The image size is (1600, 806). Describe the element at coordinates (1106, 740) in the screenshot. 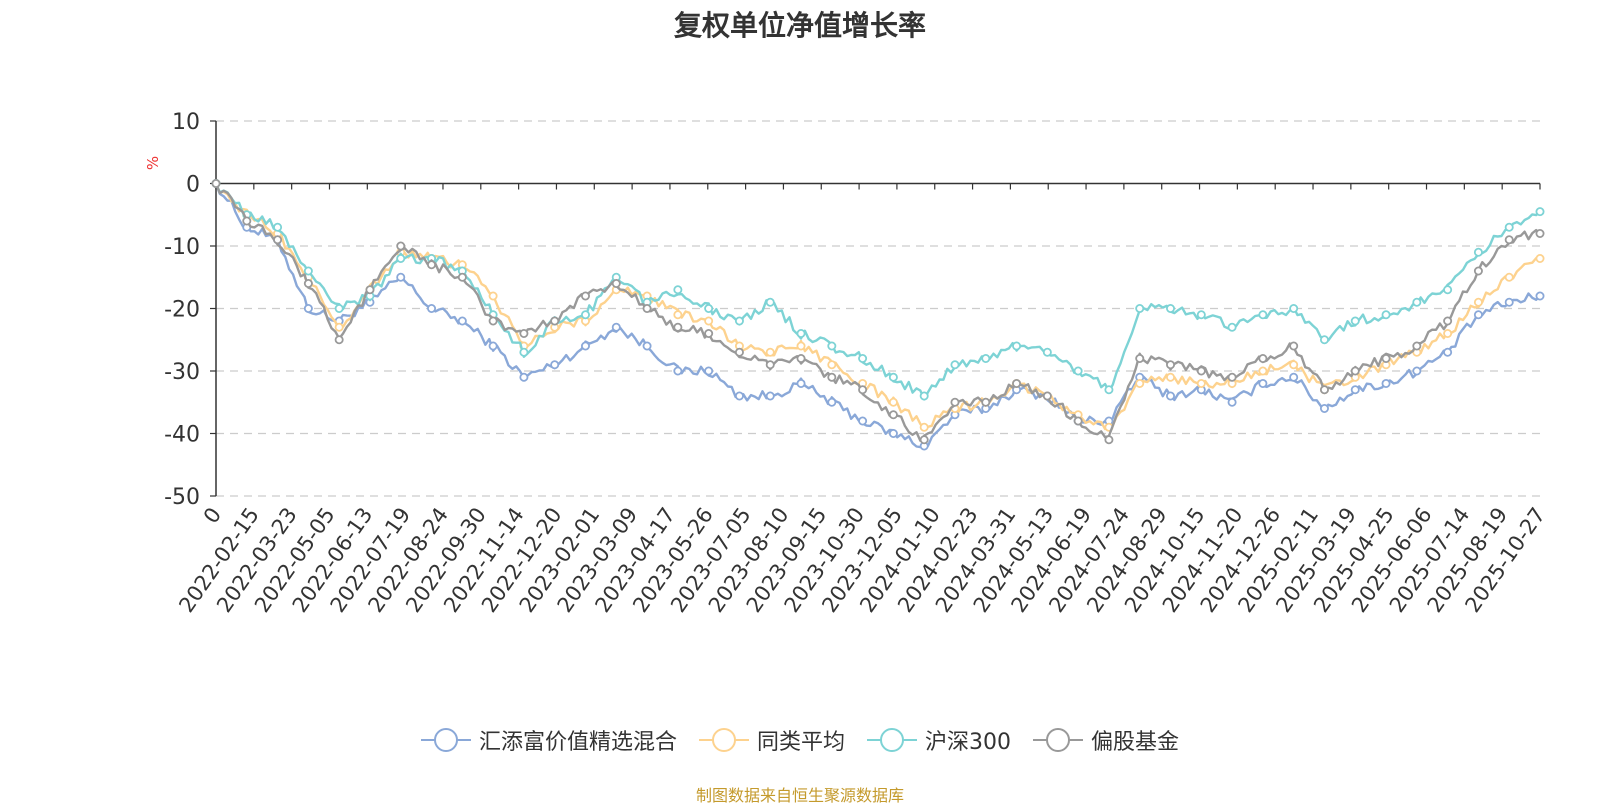

I see `legend-item: 偏股基金` at that location.